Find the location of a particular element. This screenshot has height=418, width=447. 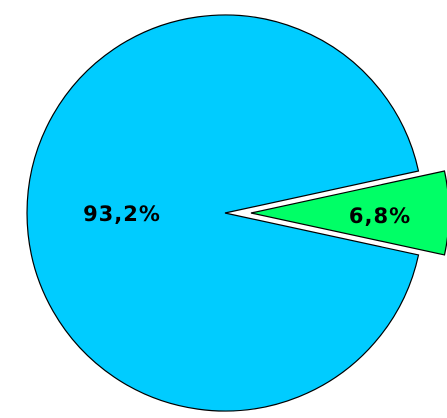

slice-label-exploded: 6,8% is located at coordinates (380, 216).